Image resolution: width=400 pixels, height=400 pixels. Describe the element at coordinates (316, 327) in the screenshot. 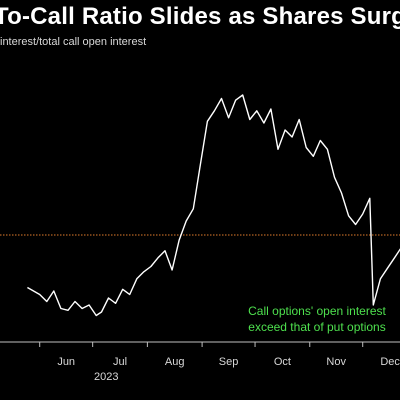

I see `annotation-line-2: exceed that of put options` at that location.